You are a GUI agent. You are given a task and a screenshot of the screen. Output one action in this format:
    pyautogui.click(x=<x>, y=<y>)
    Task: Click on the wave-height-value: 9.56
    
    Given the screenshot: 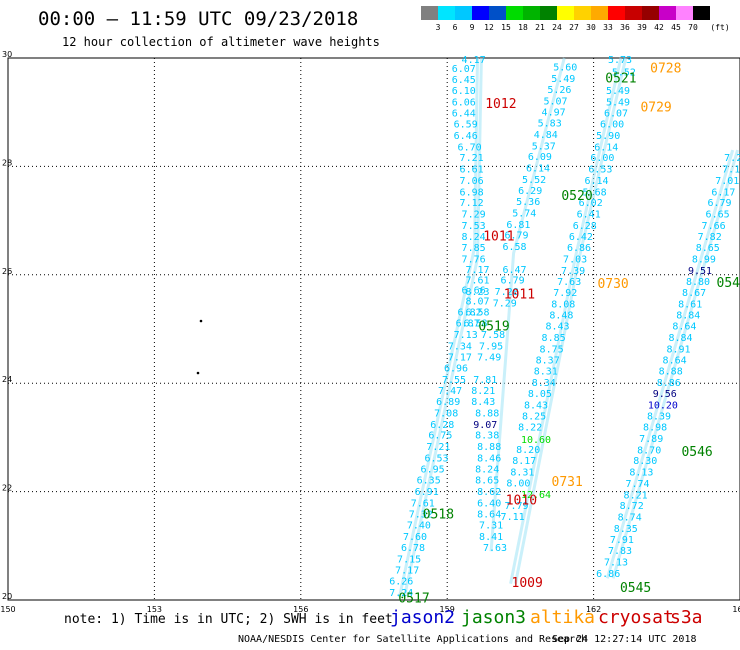 What is the action you would take?
    pyautogui.click(x=665, y=394)
    